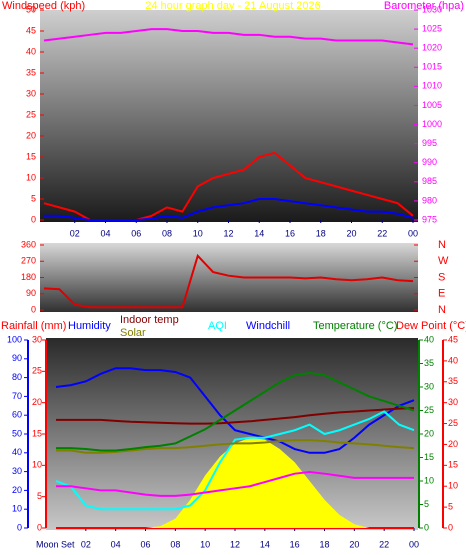 The height and width of the screenshot is (555, 466). Describe the element at coordinates (233, 6) in the screenshot. I see `chart-title: 24 hour graph day - 21 August 2026` at that location.